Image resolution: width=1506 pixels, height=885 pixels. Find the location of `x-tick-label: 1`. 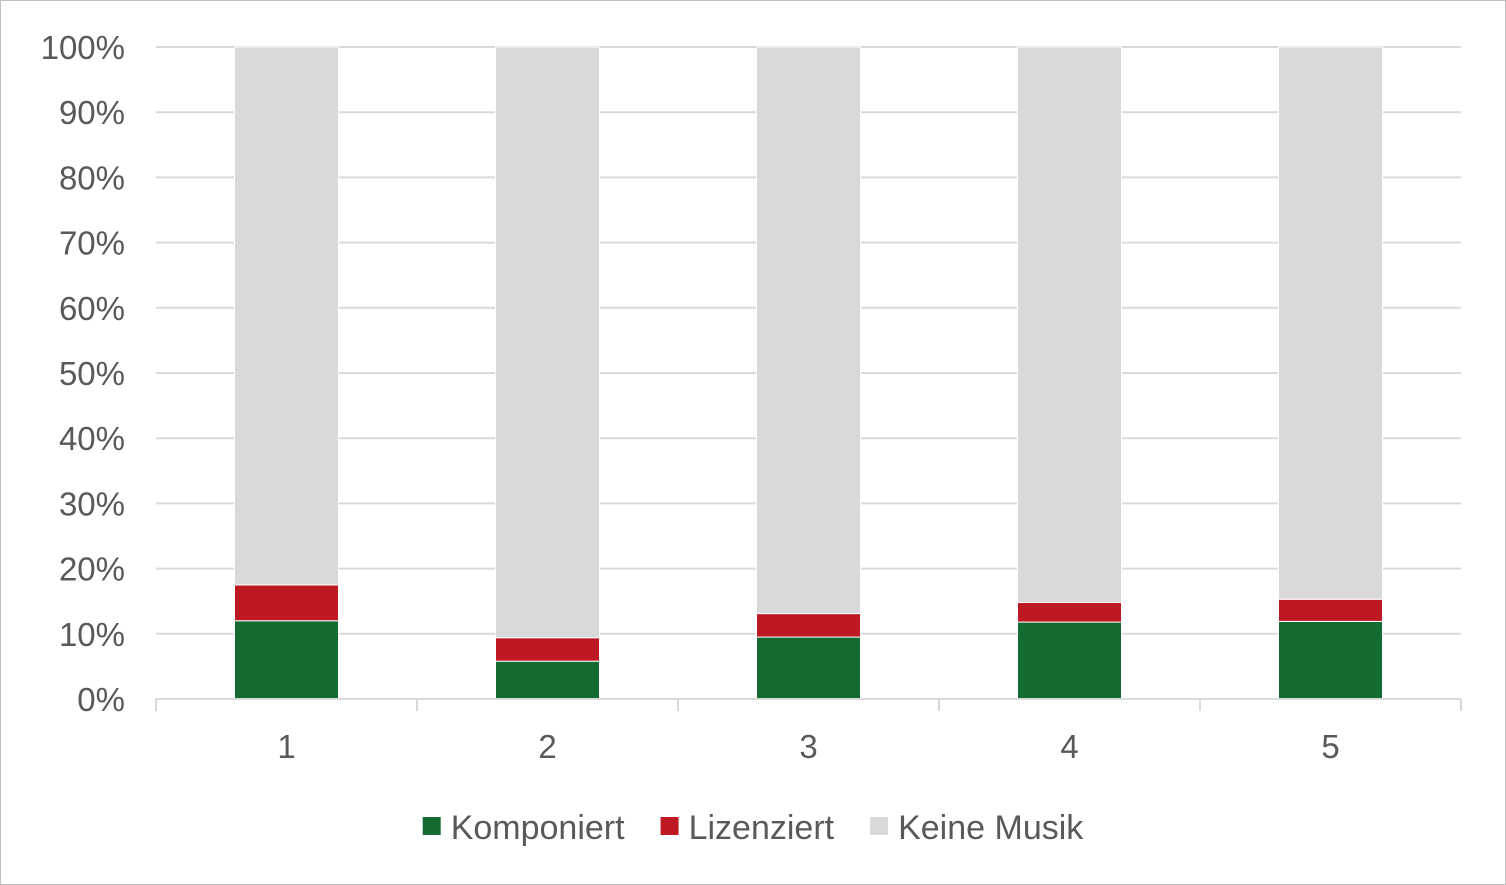

x-tick-label: 1 is located at coordinates (286, 746).